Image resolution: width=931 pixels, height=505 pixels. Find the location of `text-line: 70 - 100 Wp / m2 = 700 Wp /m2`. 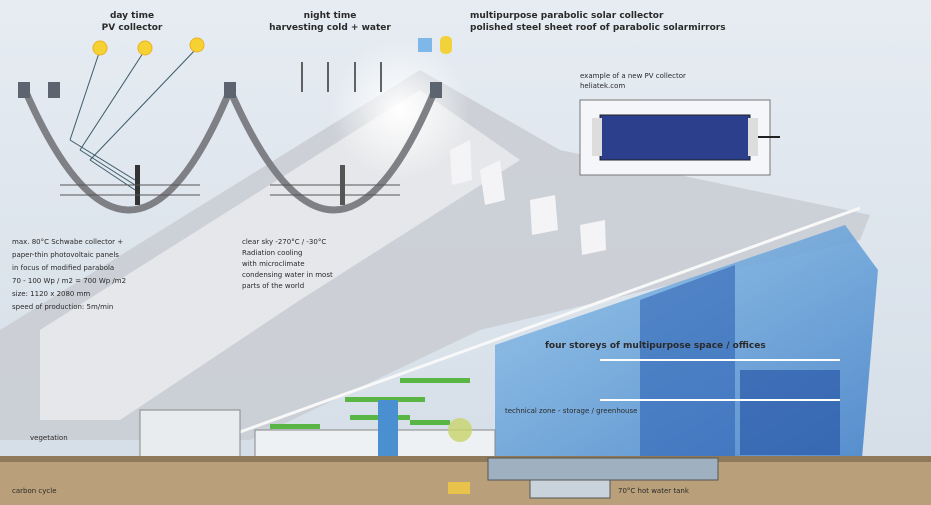

text-line: 70 - 100 Wp / m2 = 700 Wp /m2 is located at coordinates (69, 281).